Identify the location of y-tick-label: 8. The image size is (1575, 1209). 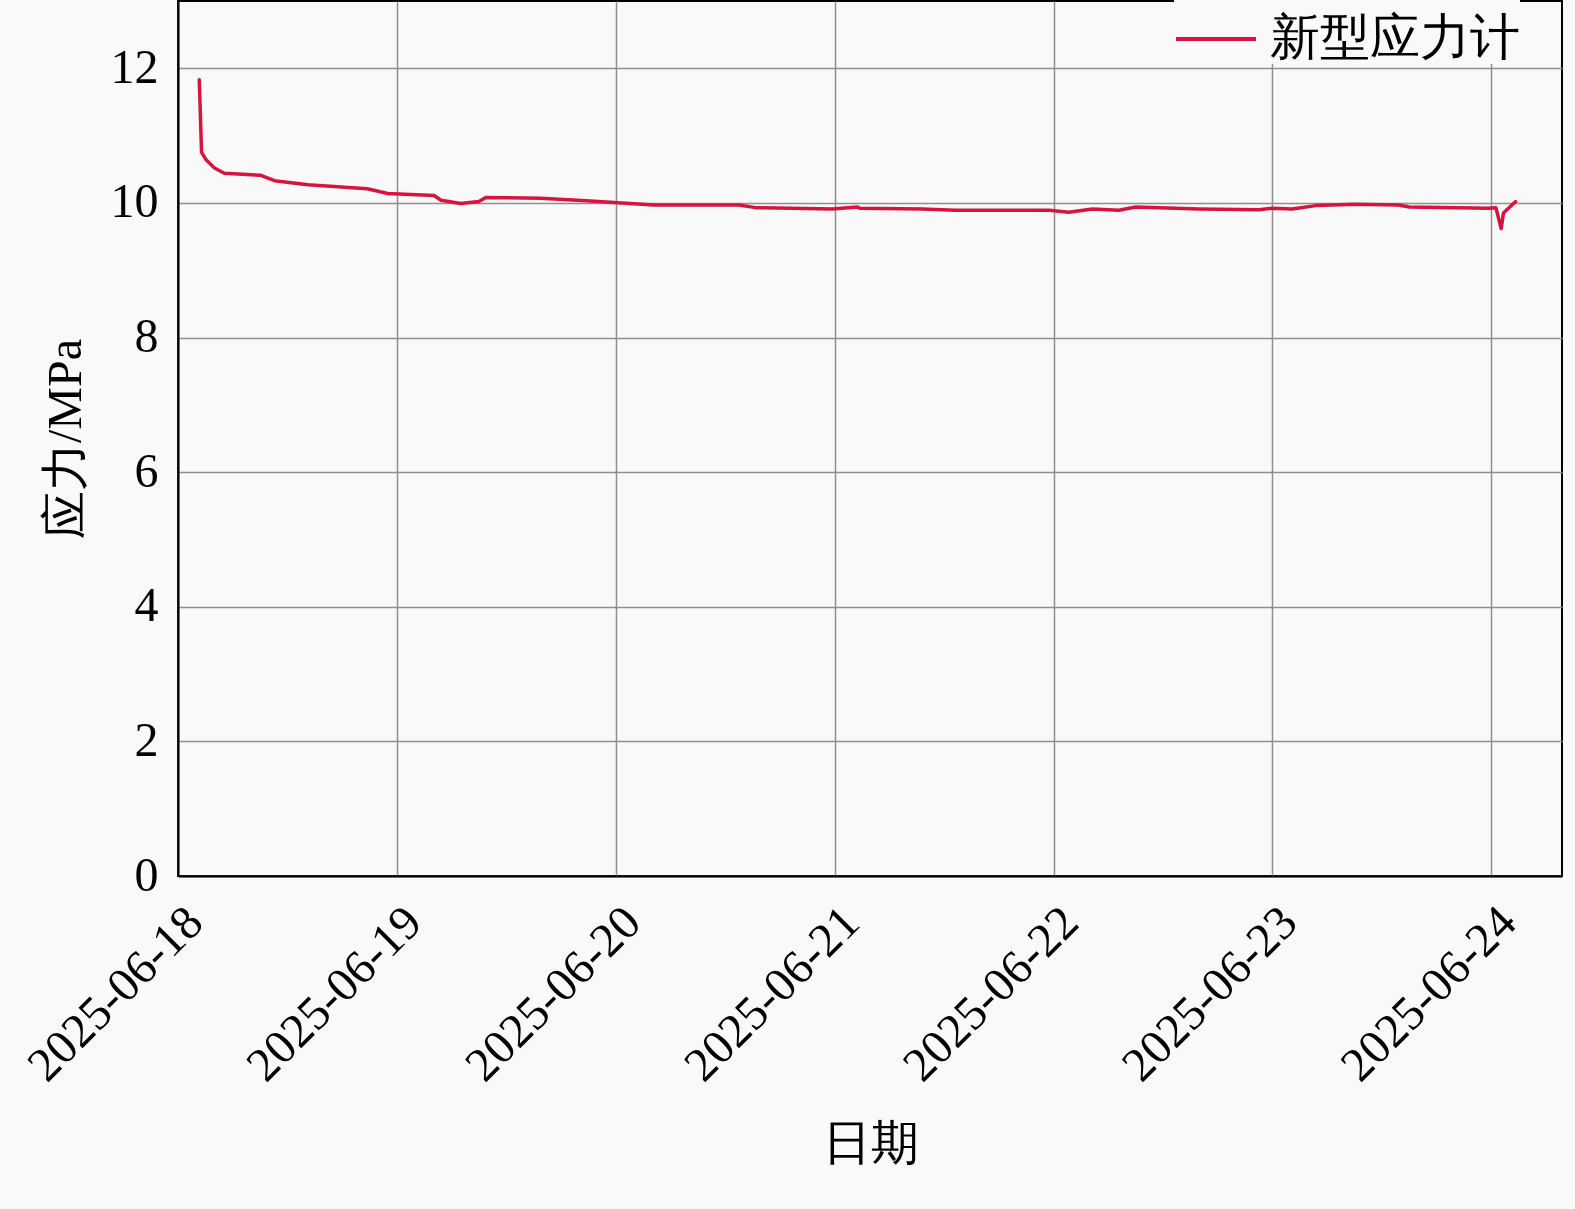
(146, 336).